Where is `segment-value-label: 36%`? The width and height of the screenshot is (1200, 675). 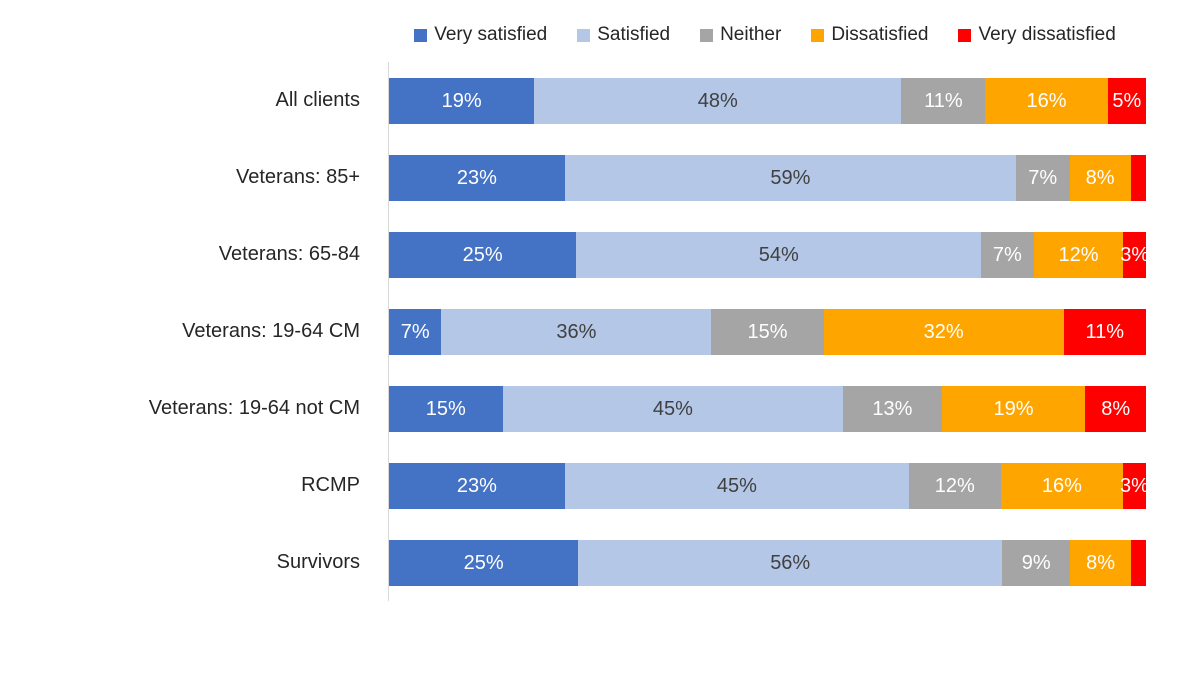
segment-value-label: 36% is located at coordinates (576, 331).